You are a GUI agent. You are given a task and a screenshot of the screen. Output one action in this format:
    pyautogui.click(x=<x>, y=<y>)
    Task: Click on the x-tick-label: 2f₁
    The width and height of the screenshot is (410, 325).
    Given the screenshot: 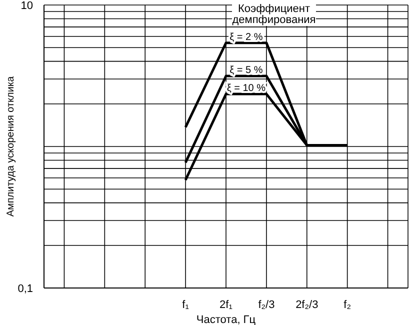 What is the action you would take?
    pyautogui.click(x=226, y=305)
    